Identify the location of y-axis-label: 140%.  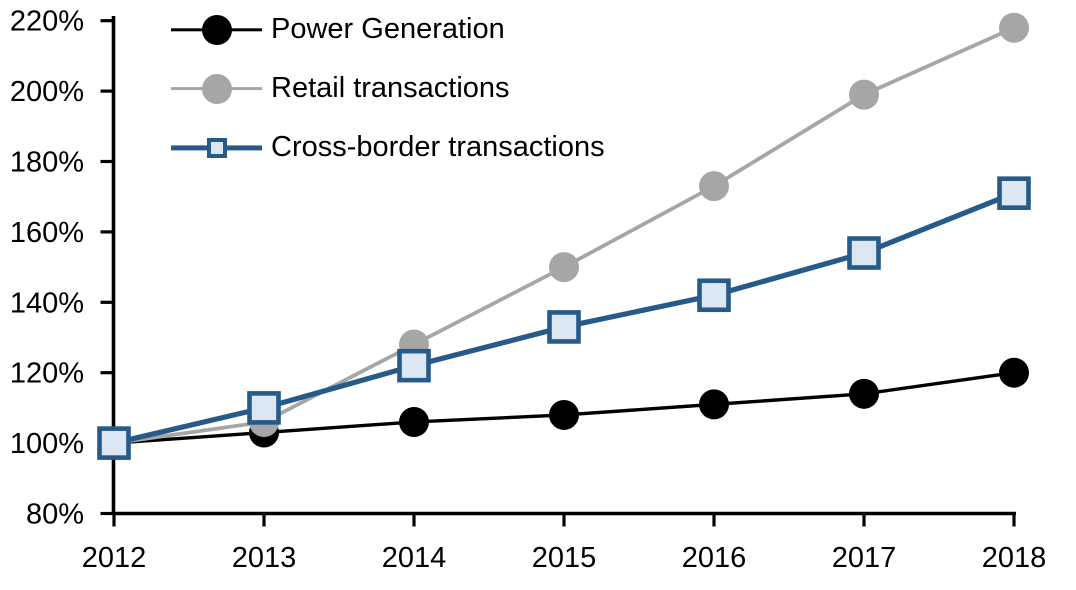
(47, 303).